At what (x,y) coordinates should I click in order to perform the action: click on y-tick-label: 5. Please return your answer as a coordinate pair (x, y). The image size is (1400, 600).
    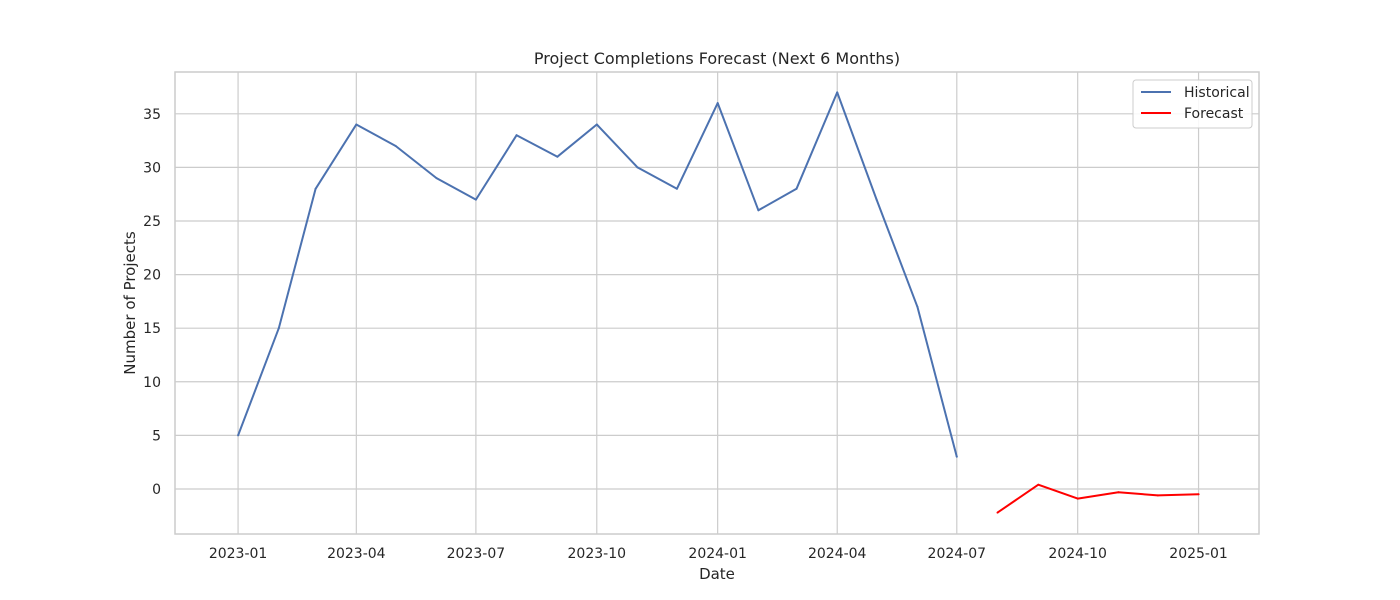
    Looking at the image, I should click on (156, 436).